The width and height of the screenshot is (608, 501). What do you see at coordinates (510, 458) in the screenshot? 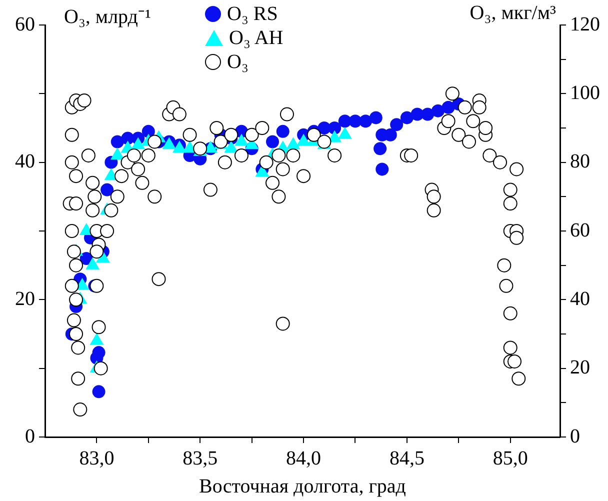
I see `x-tick-label: 85,0` at bounding box center [510, 458].